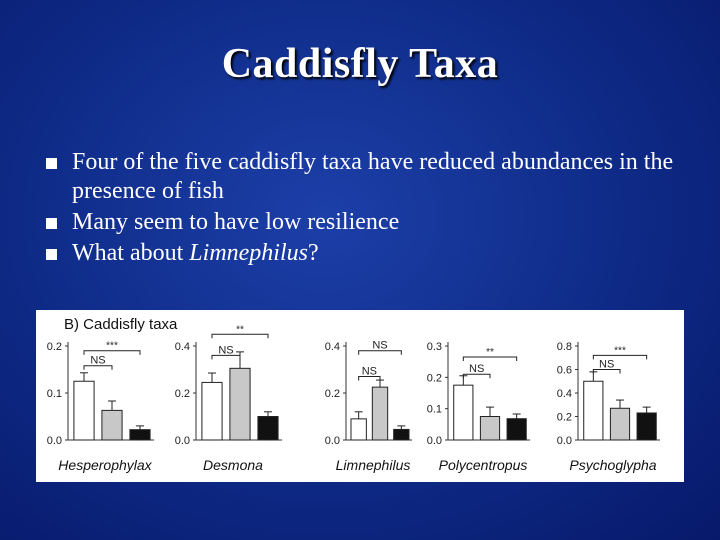 The image size is (720, 540). I want to click on bullet-text: Many seem to have low resilience, so click(236, 222).